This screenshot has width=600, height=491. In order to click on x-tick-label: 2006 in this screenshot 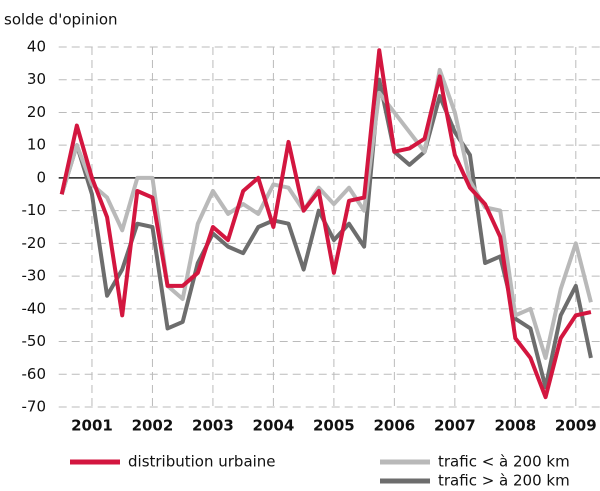, I will do `click(394, 426)`.